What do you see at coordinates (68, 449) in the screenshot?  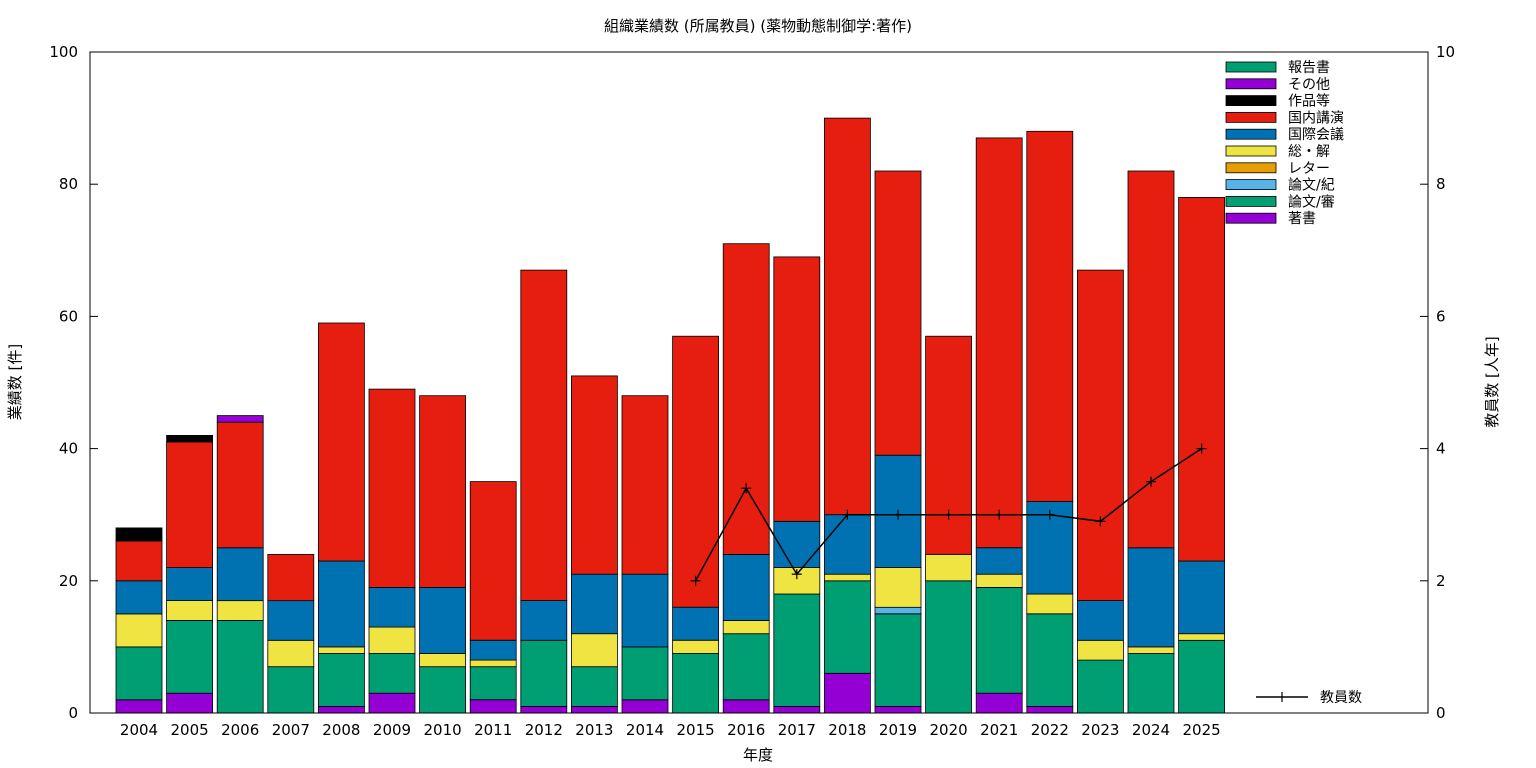 I see `y-tick-label: 40` at bounding box center [68, 449].